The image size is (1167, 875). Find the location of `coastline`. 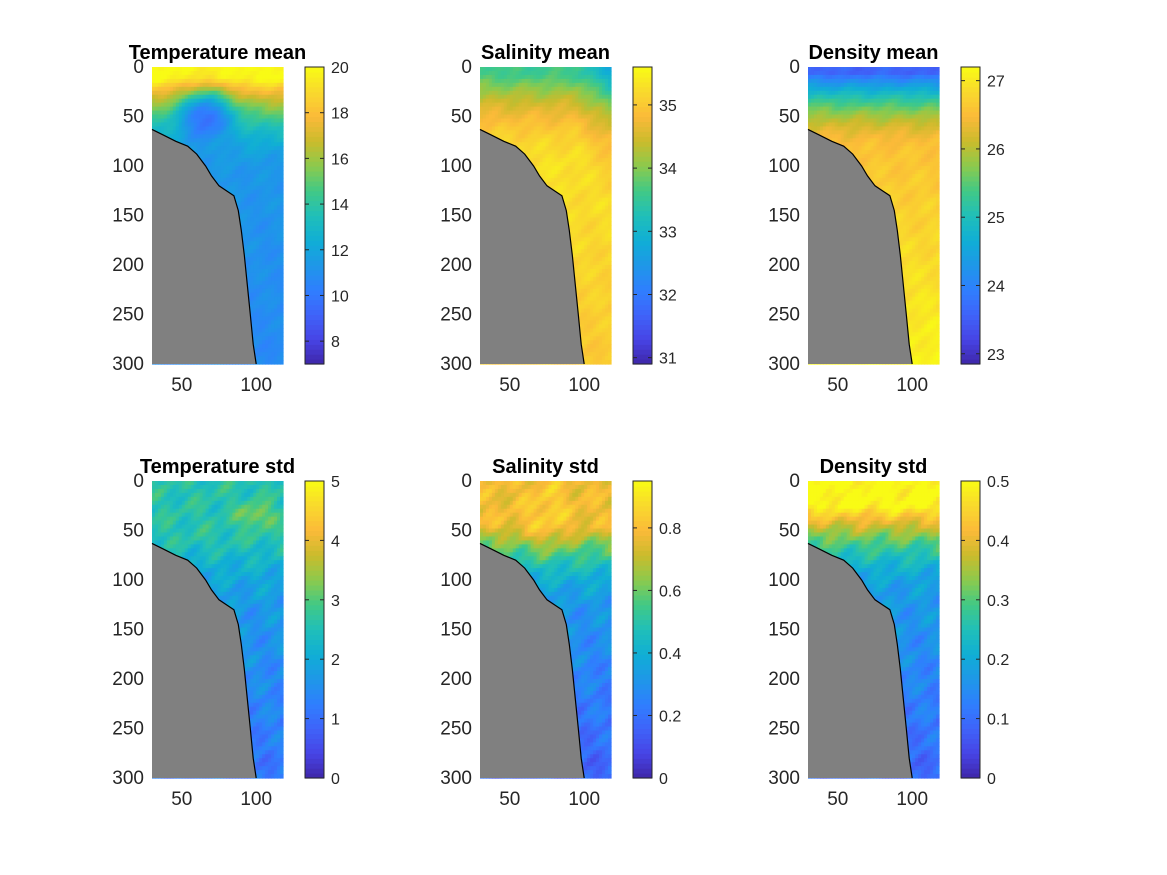

coastline is located at coordinates (204, 246).